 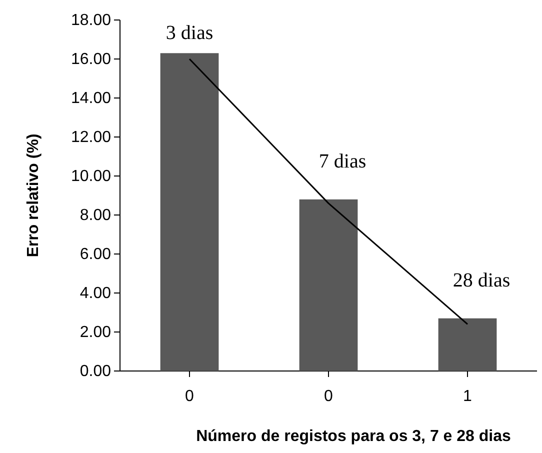 I want to click on y-tick-label: 16.00, so click(x=91, y=59).